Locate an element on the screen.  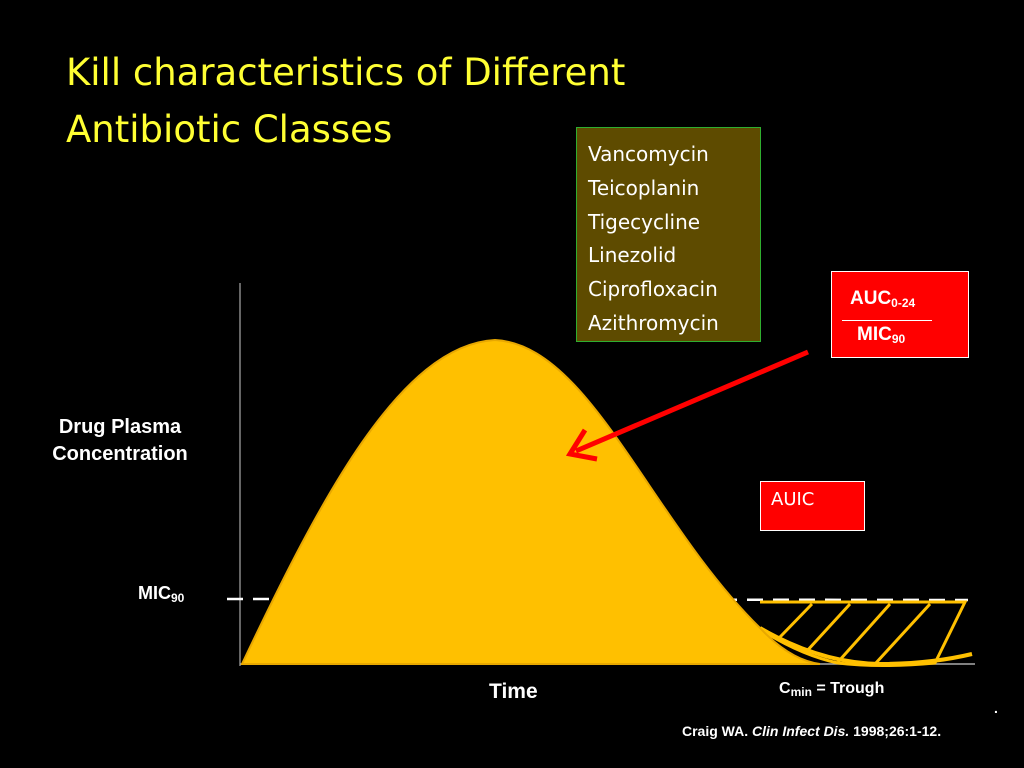
auc-arrow-head is located at coordinates (581, 445).